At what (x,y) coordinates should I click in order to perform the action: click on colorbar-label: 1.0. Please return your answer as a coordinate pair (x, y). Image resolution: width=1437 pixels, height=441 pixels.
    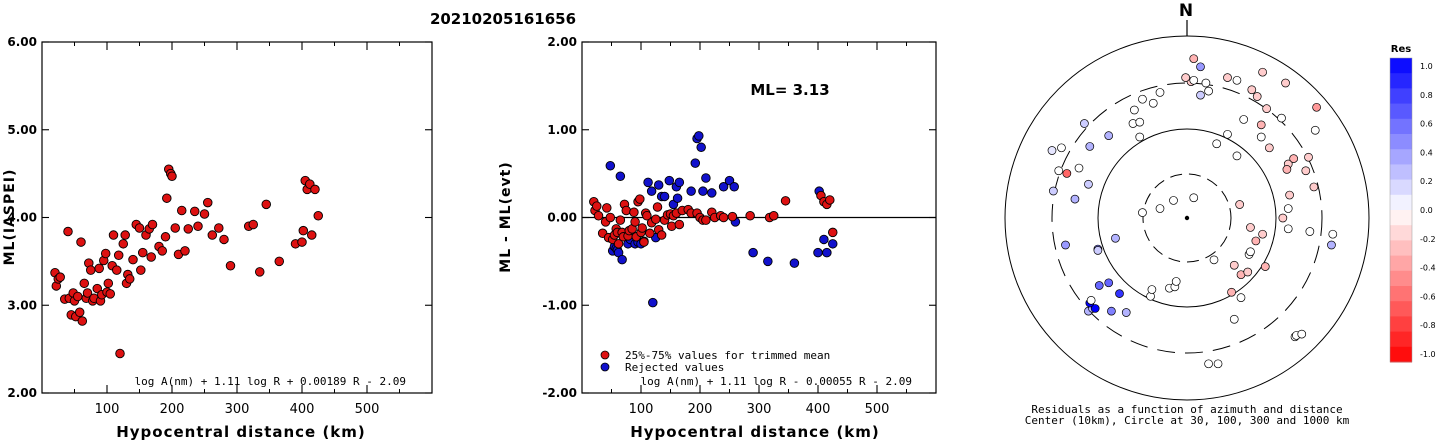
    Looking at the image, I should click on (1426, 66).